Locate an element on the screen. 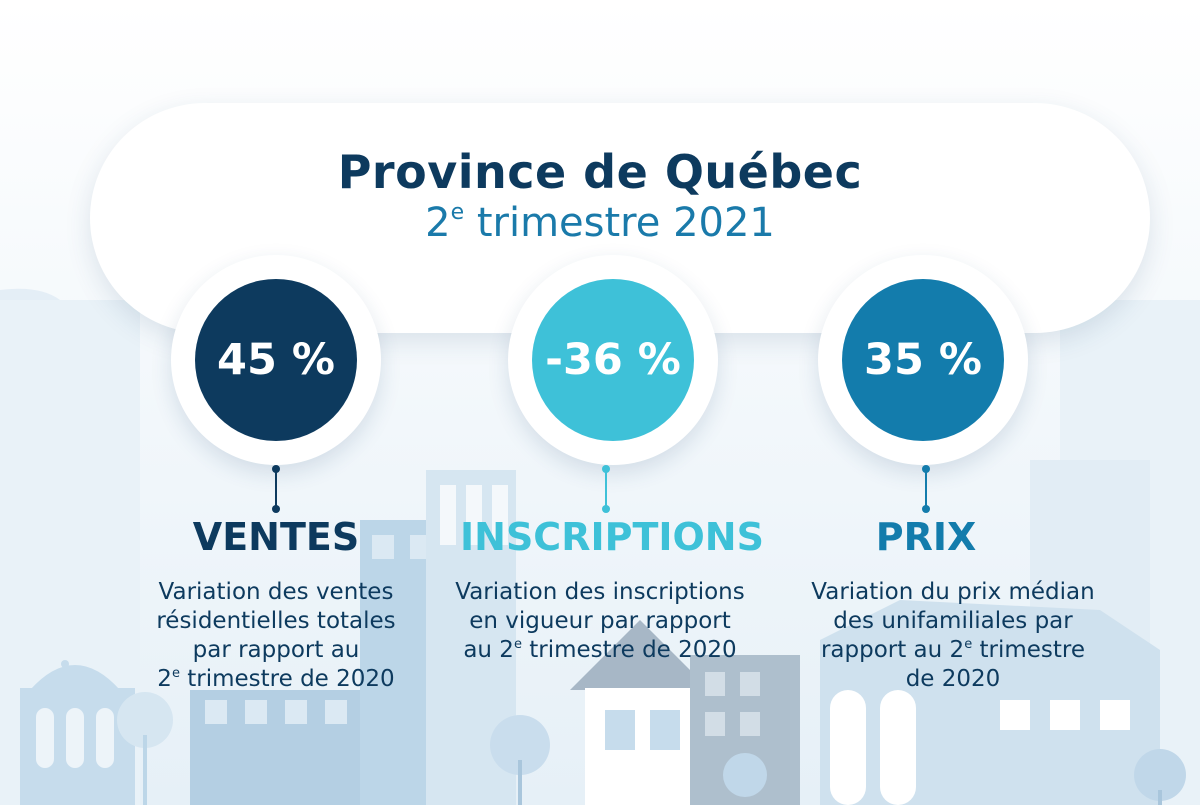 This screenshot has width=1200, height=805. description-line: en vigueur par rapport is located at coordinates (600, 621).